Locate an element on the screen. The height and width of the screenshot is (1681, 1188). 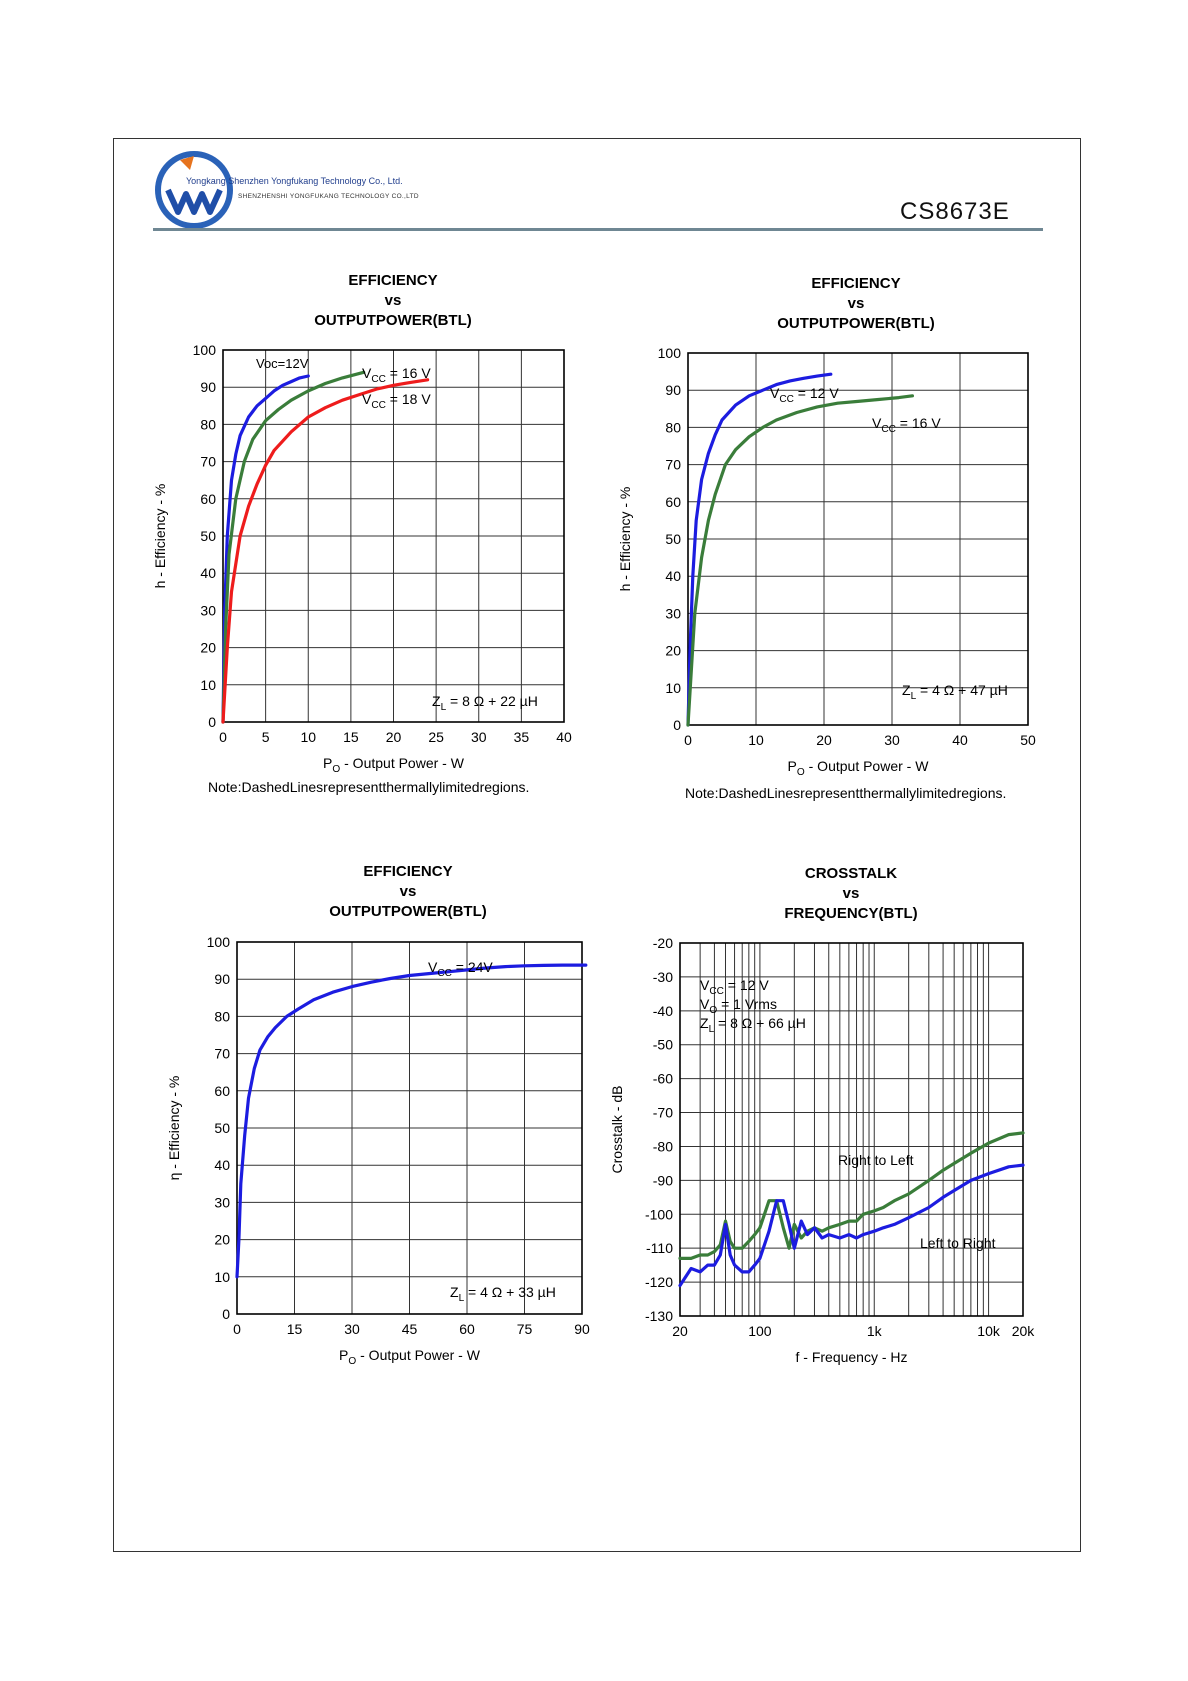
chart4-x-tick-label: 20 is located at coordinates (680, 1331).